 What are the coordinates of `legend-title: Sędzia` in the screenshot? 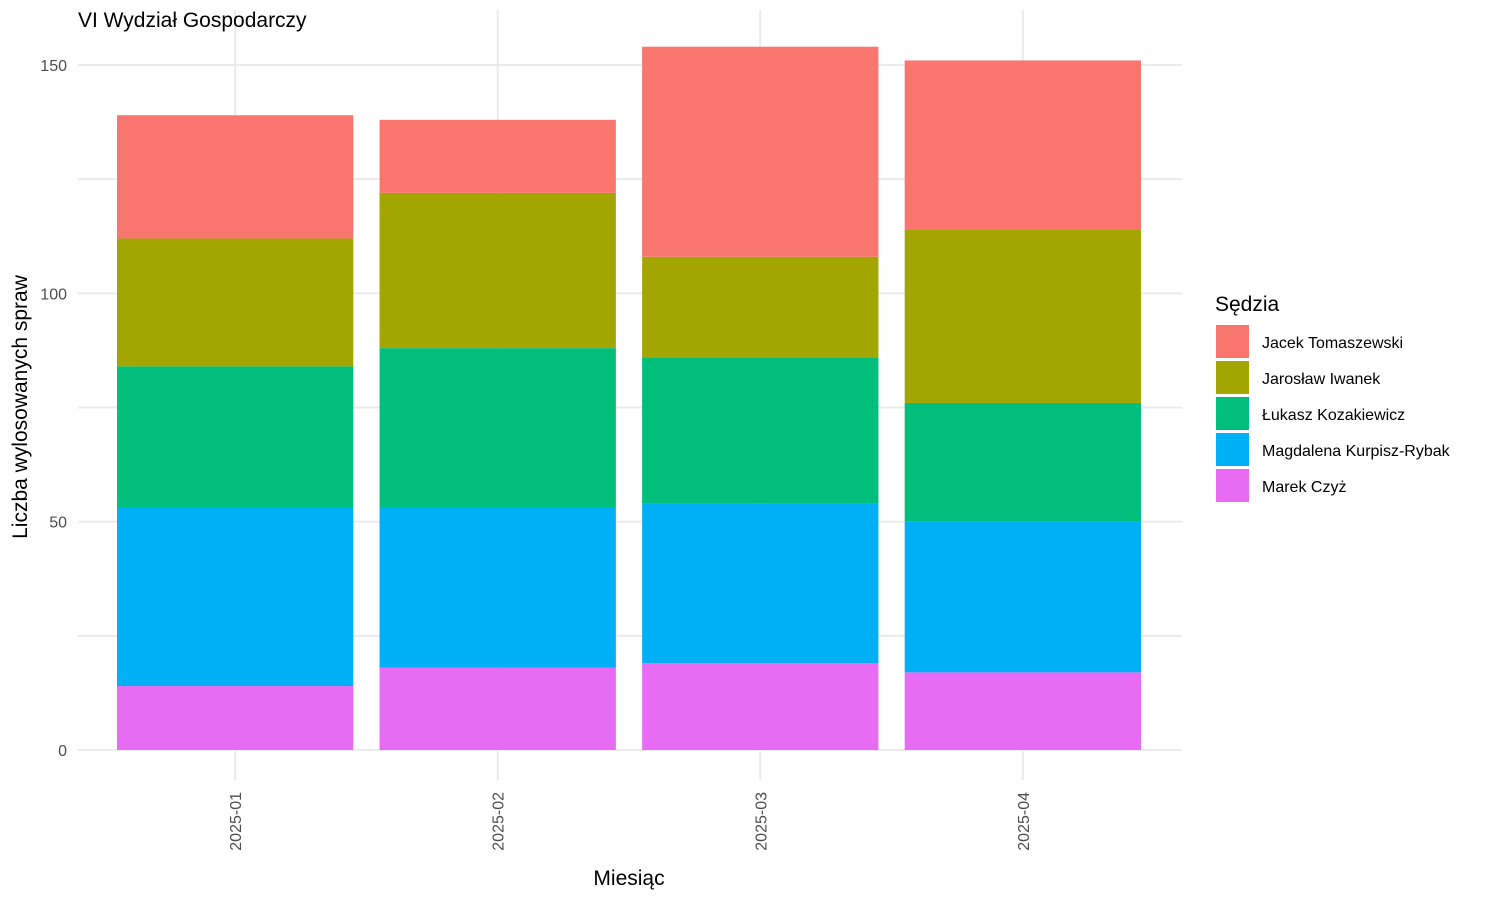 It's located at (1247, 304).